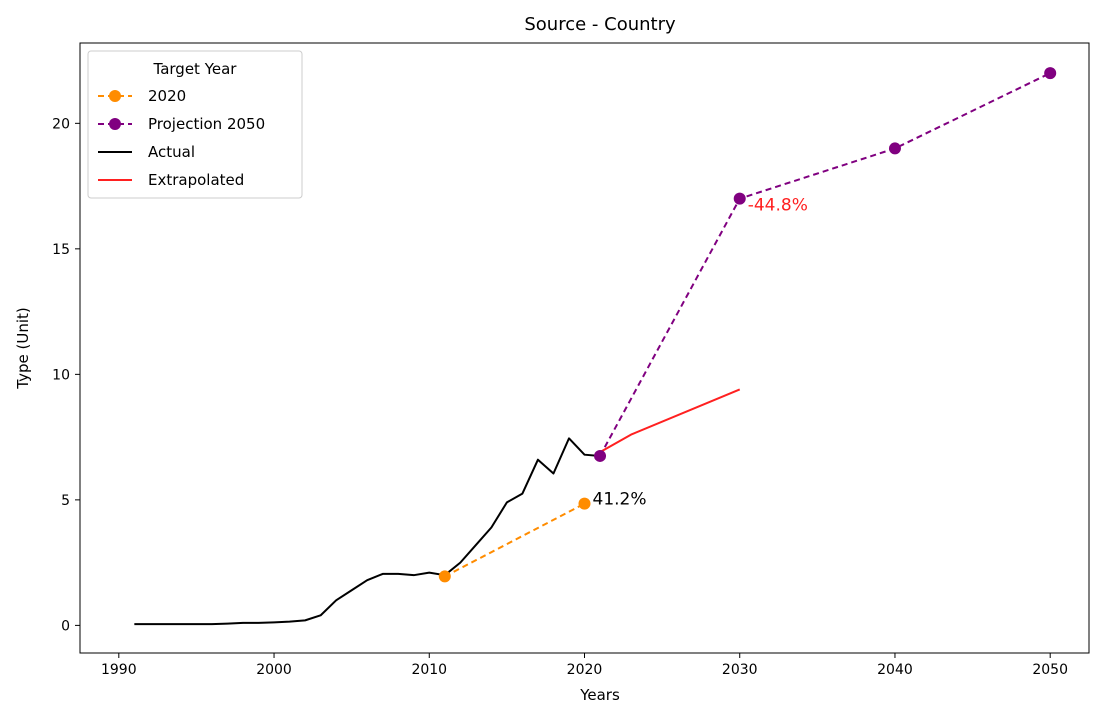 This screenshot has width=1118, height=708. I want to click on y-axis: 0 5 10 15 20, so click(66, 375).